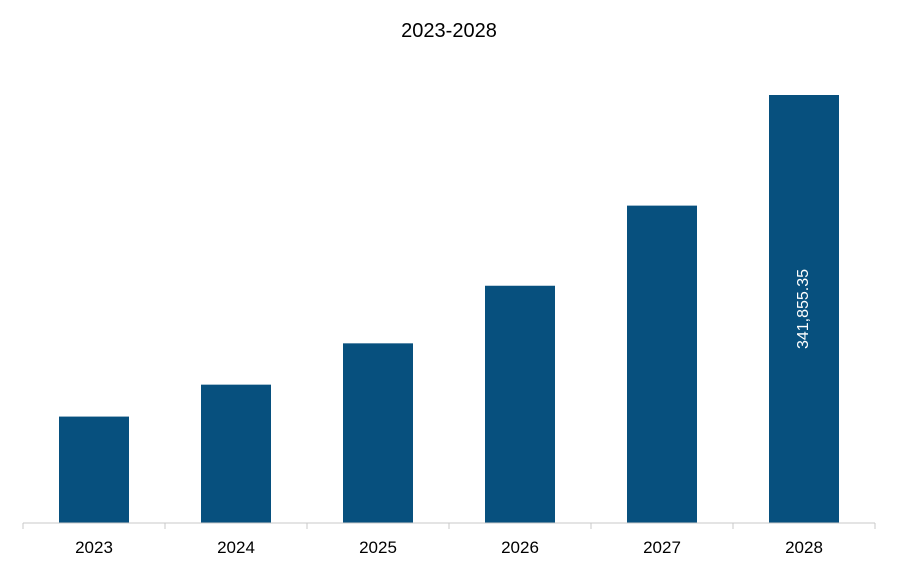  Describe the element at coordinates (449, 539) in the screenshot. I see `x-axis: 2023 2024 2025 2026 2027 2028` at that location.